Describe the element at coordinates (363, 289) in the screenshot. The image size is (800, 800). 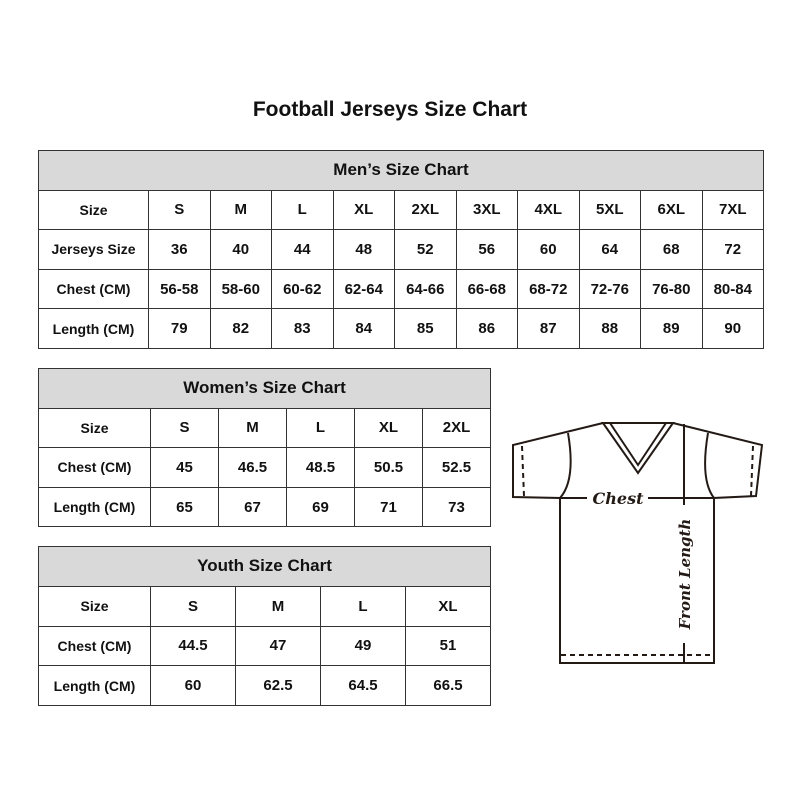
I see `table-cell: 62-64` at that location.